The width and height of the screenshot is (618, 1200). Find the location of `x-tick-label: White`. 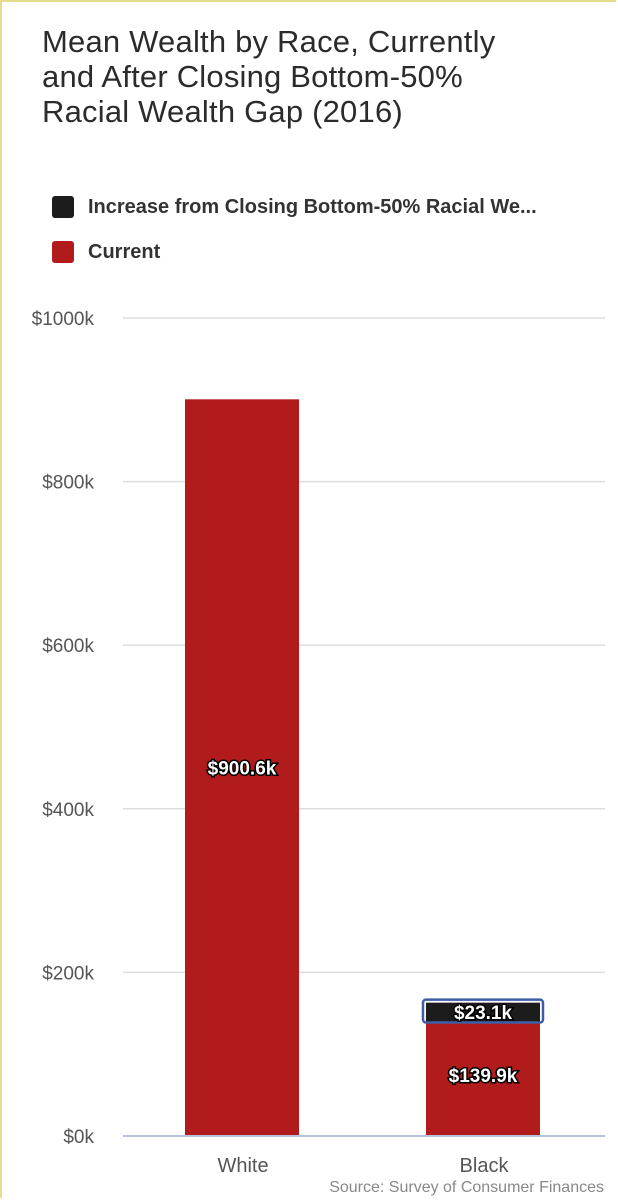

x-tick-label: White is located at coordinates (242, 1166).